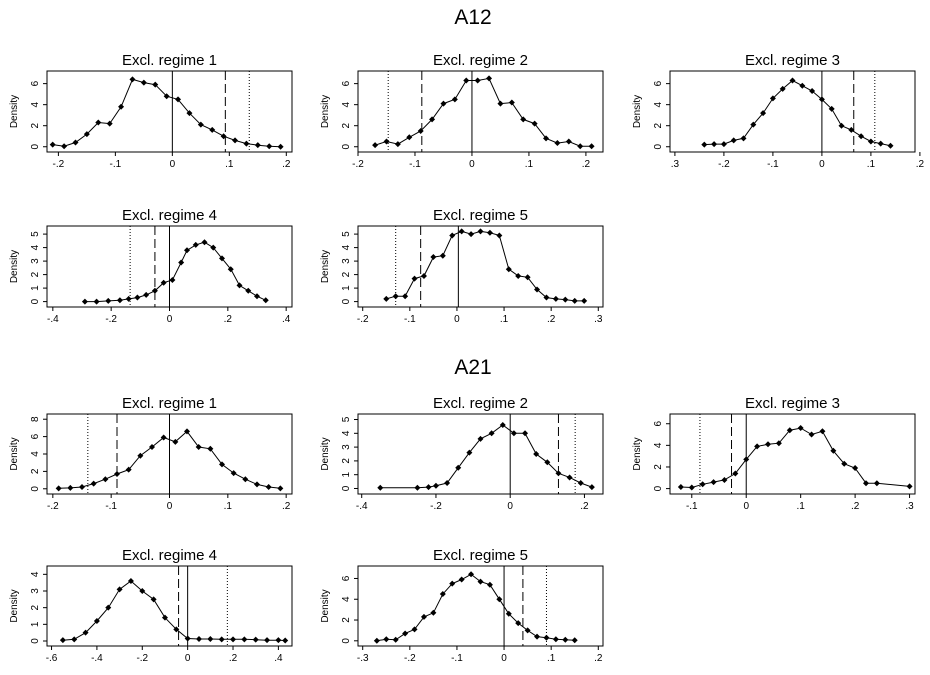 The width and height of the screenshot is (930, 675). Describe the element at coordinates (675, 164) in the screenshot. I see `x-tick-label: .3` at that location.